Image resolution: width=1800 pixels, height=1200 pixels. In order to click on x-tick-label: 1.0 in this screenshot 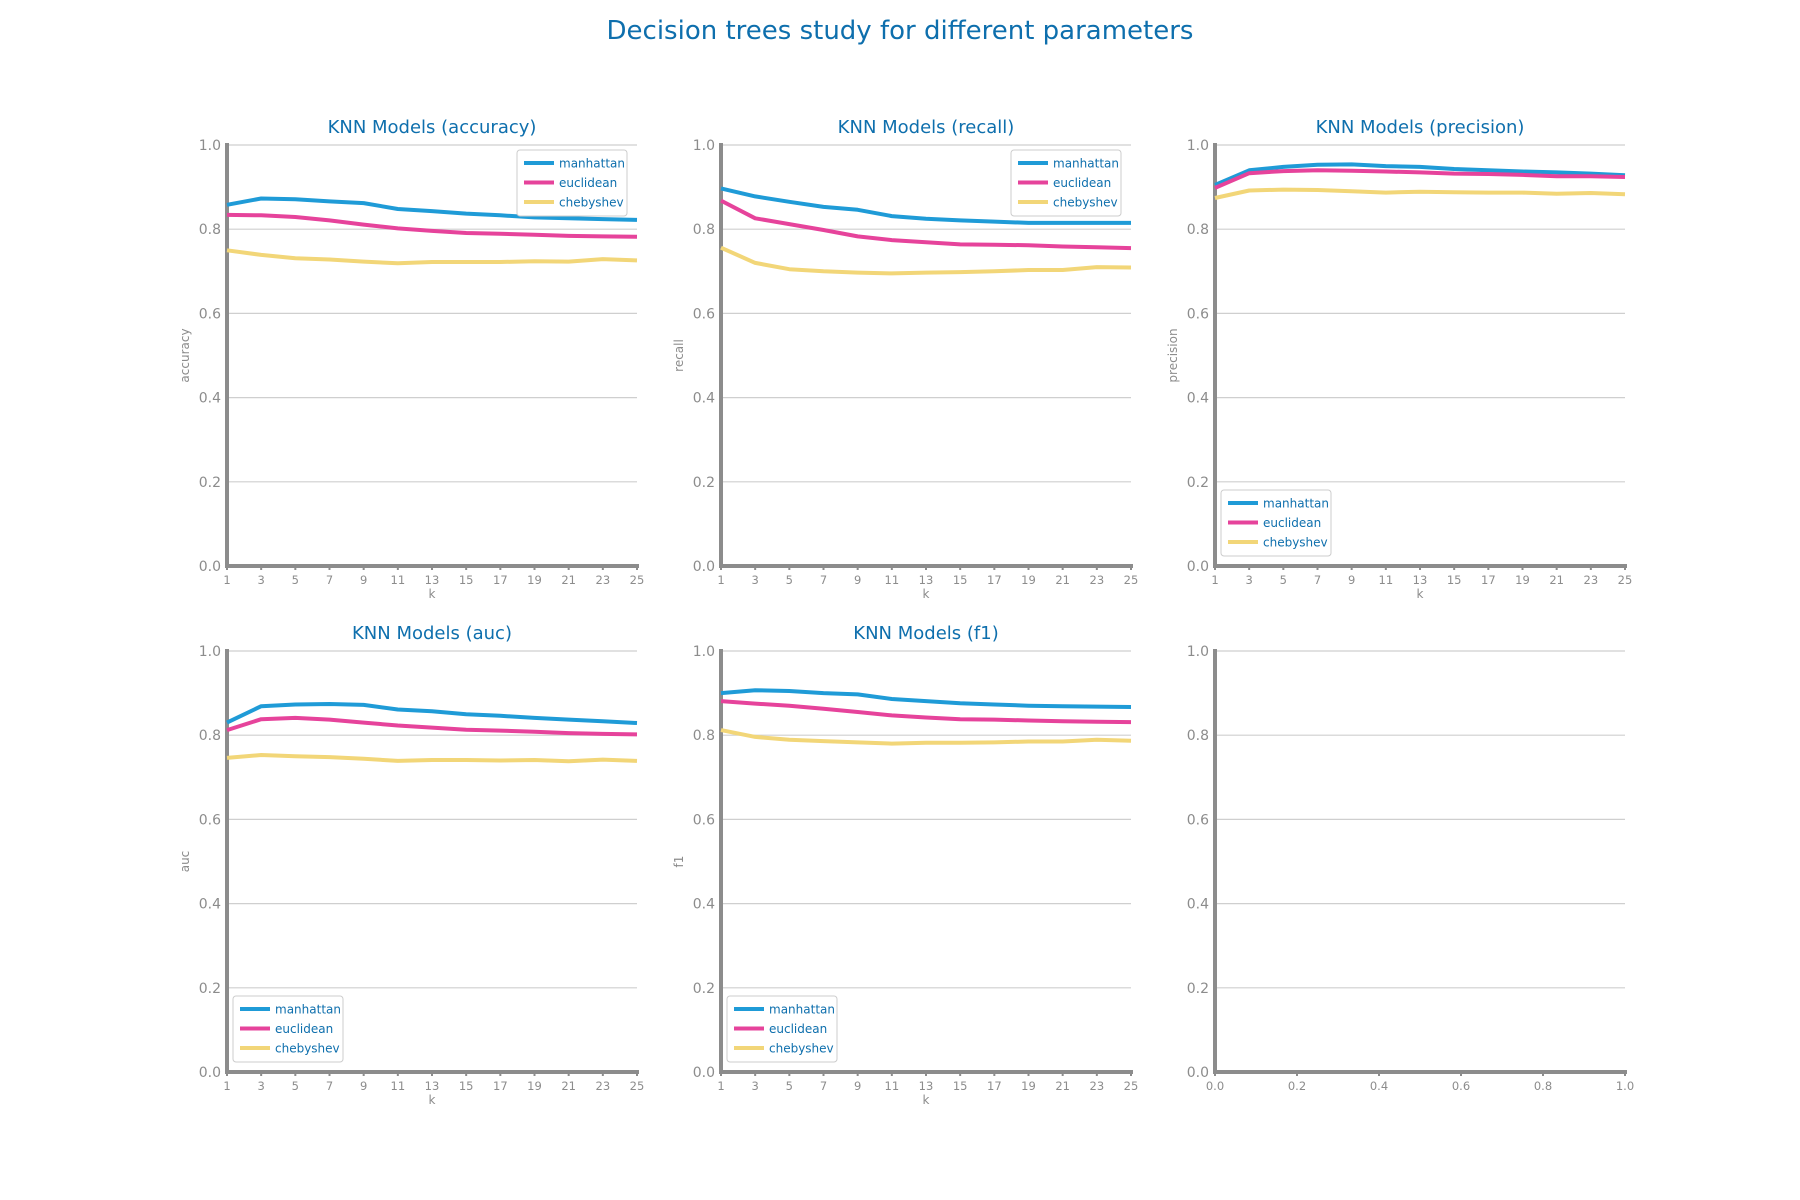, I will do `click(1625, 1086)`.